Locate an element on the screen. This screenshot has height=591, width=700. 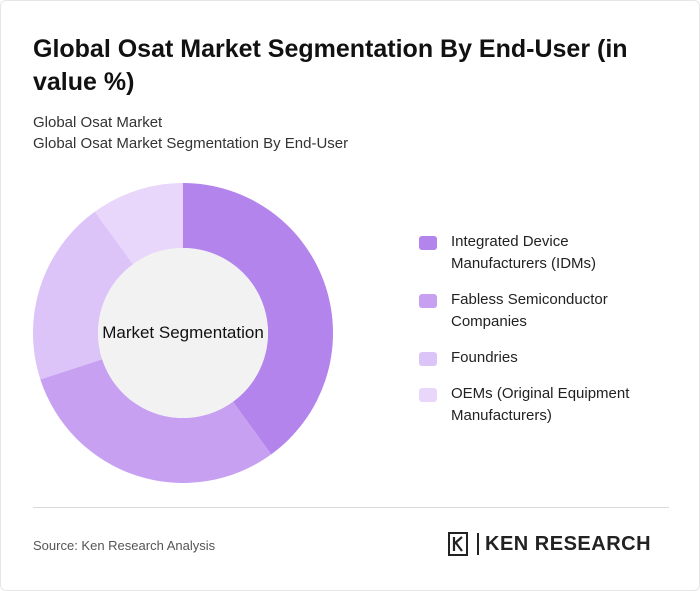
legend-item-1: Integrated Device Manufacturers (IDMs) is located at coordinates (549, 253).